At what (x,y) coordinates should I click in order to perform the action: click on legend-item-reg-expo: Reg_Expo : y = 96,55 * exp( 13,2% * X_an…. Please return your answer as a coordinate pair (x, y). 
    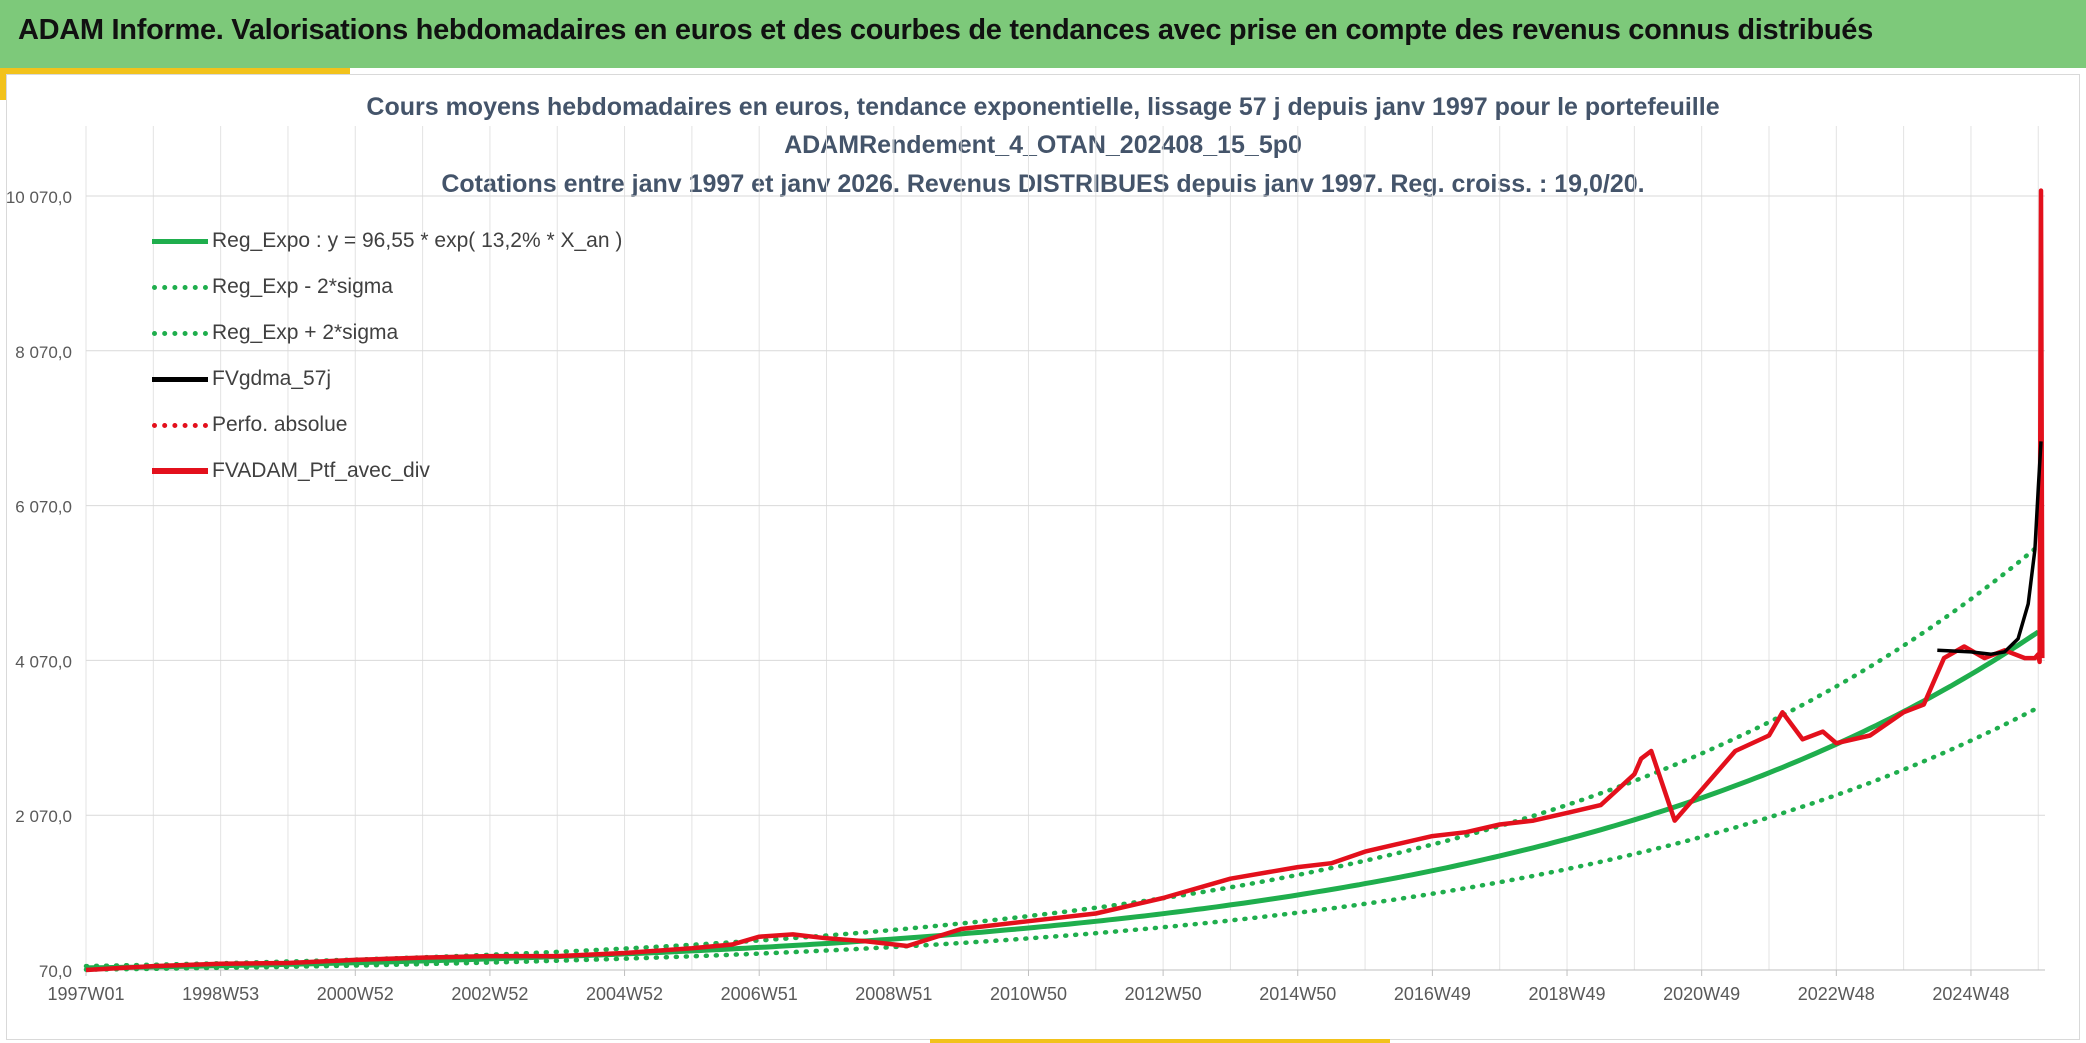
    Looking at the image, I should click on (387, 241).